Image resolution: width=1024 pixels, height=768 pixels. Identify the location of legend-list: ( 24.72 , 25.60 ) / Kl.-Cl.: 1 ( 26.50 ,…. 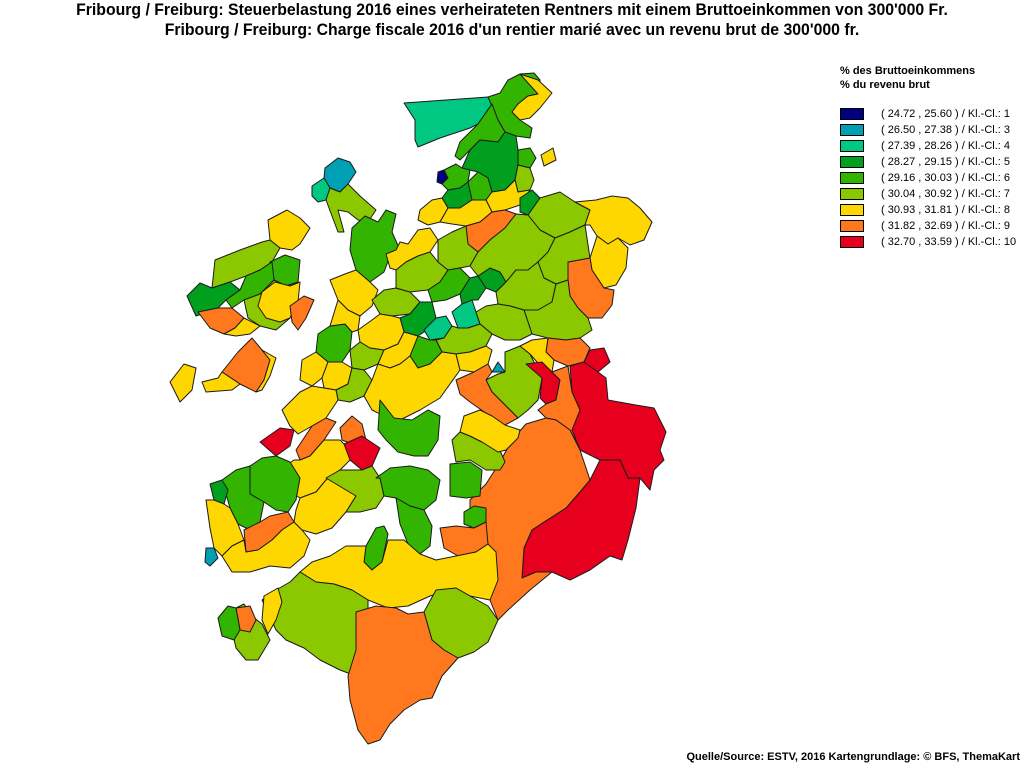
(932, 178).